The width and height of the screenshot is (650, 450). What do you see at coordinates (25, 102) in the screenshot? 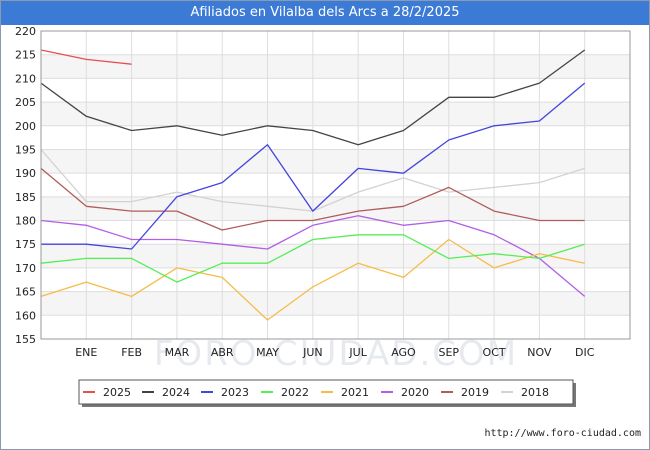
I see `y-tick-label: 205` at bounding box center [25, 102].